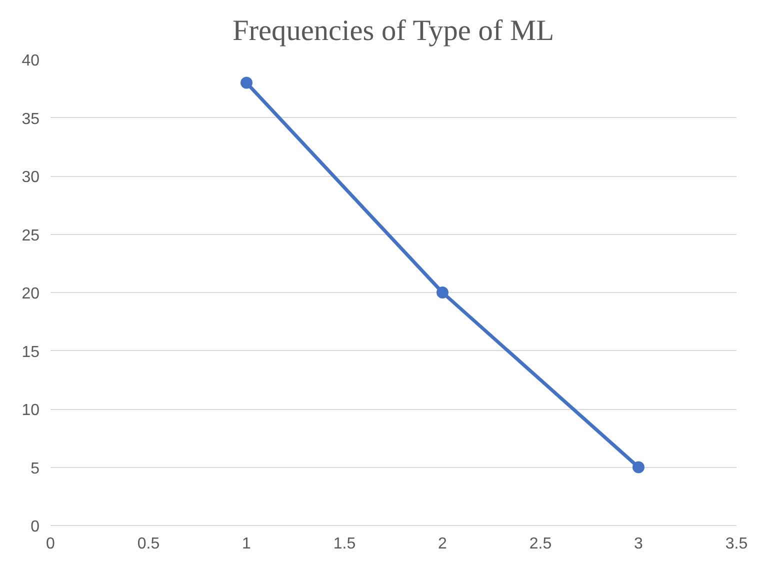 The height and width of the screenshot is (572, 783). I want to click on x-tick-label: 0.5, so click(148, 544).